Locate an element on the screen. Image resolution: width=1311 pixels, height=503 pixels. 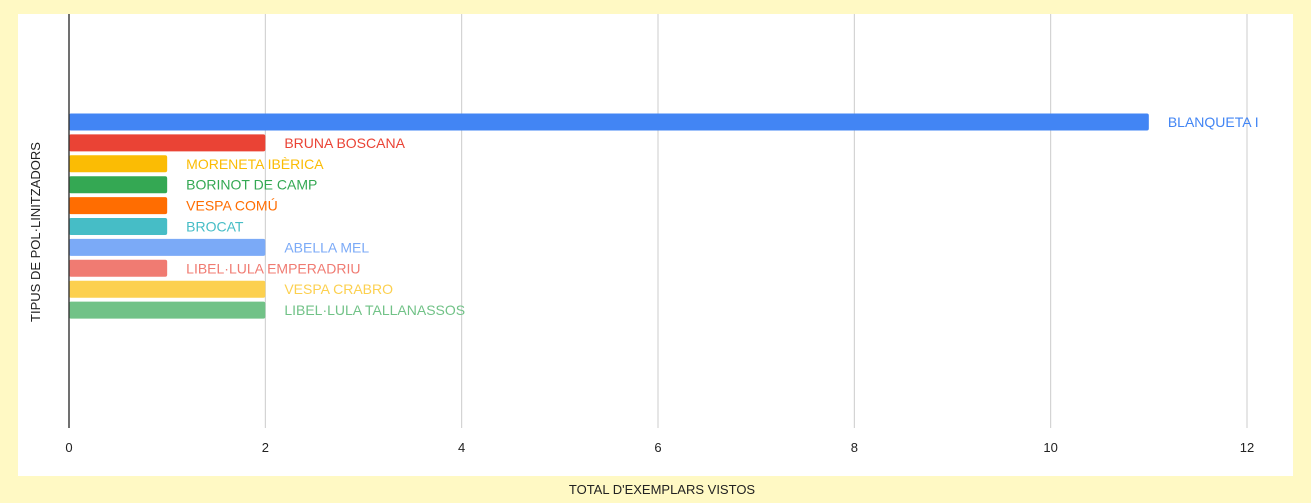
x-tick-label: 2 is located at coordinates (265, 447).